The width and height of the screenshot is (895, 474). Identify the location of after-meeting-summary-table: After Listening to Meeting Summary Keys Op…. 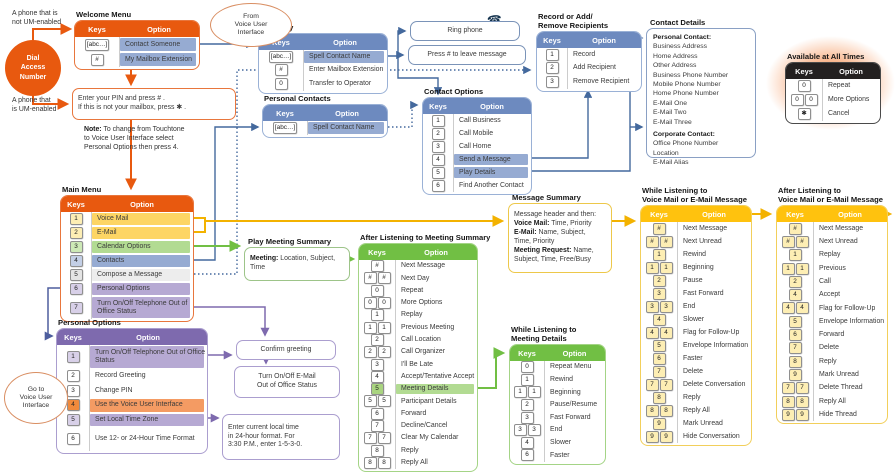
(424, 353).